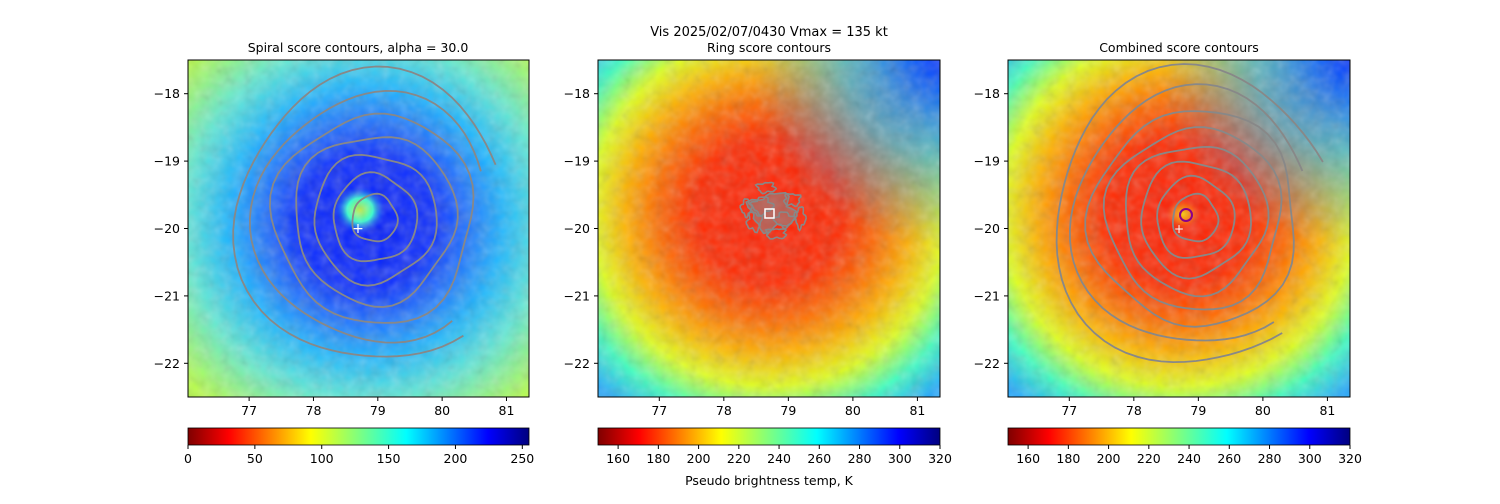 The height and width of the screenshot is (504, 1500). I want to click on colorbar-tick-label: 150, so click(389, 458).